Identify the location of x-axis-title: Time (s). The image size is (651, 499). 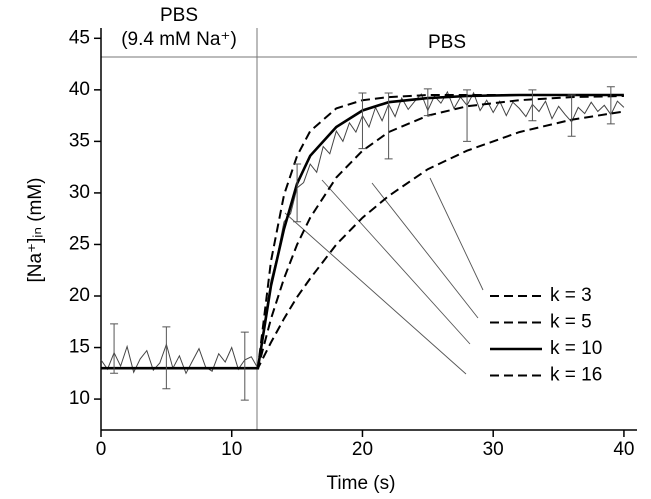
(361, 483).